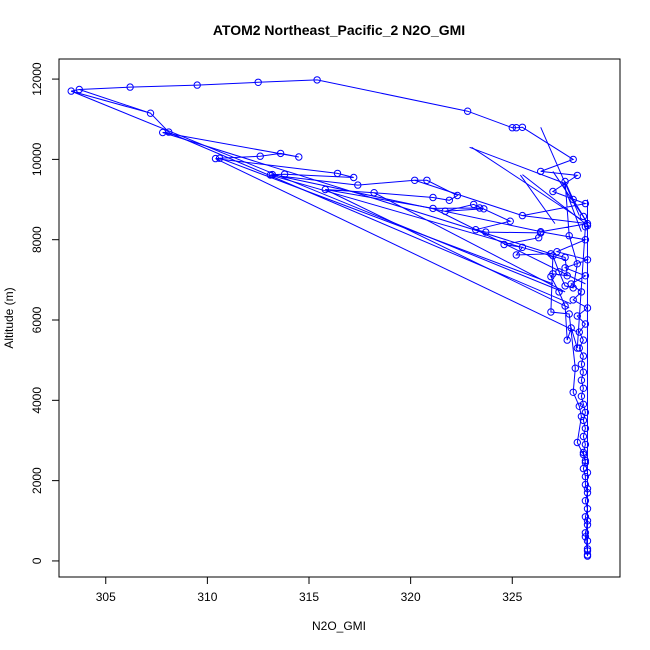  Describe the element at coordinates (106, 597) in the screenshot. I see `x-tick-label: 305` at that location.